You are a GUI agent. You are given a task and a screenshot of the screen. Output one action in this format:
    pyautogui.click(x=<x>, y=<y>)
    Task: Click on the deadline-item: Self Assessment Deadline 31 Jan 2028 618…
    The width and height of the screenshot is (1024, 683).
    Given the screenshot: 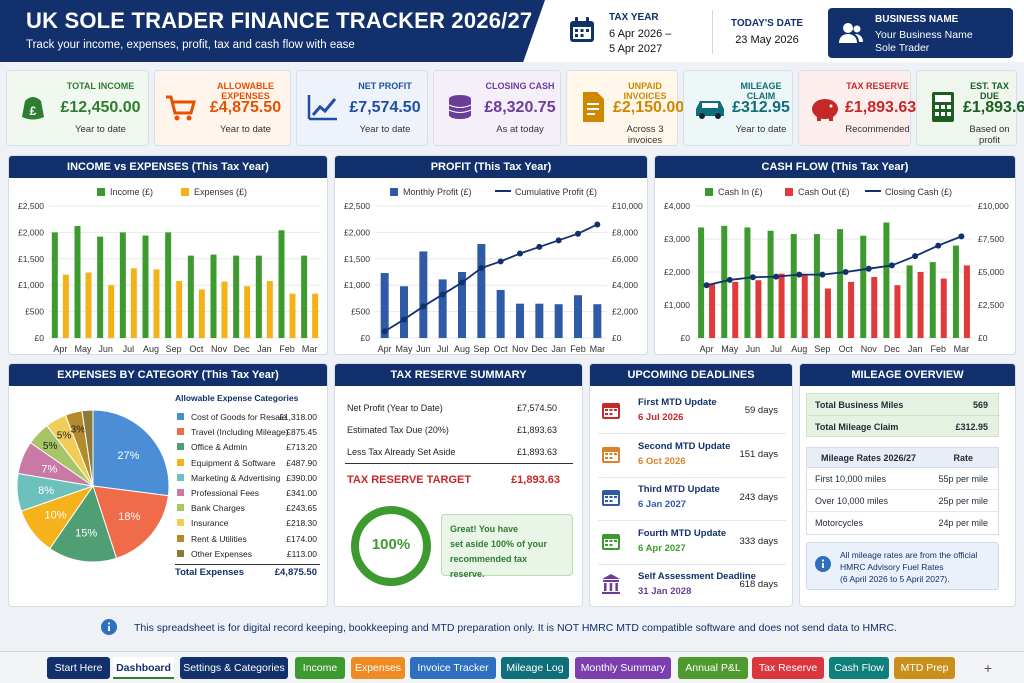 What is the action you would take?
    pyautogui.click(x=688, y=588)
    